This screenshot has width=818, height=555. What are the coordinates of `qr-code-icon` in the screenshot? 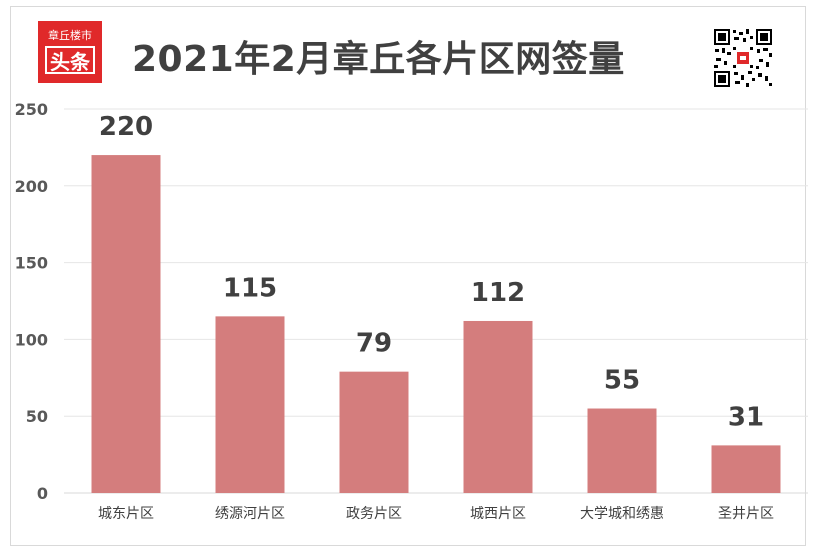 It's located at (743, 58).